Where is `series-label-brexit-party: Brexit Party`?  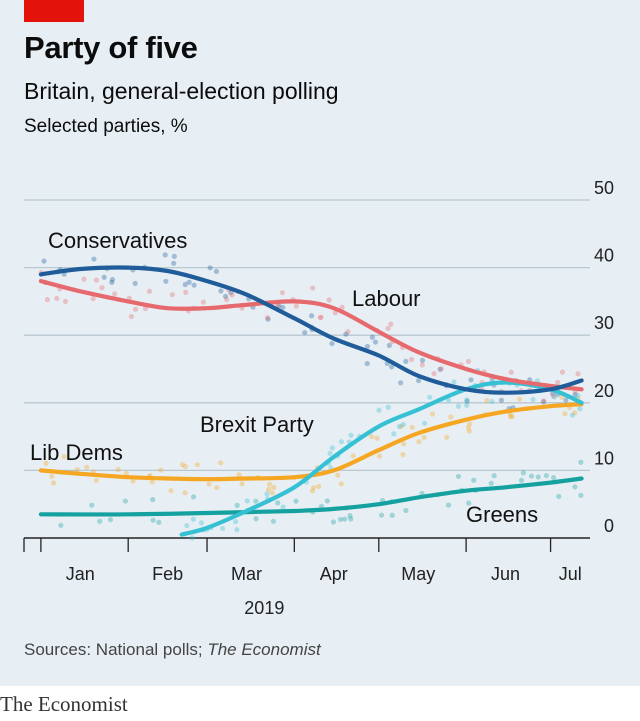 series-label-brexit-party: Brexit Party is located at coordinates (257, 424).